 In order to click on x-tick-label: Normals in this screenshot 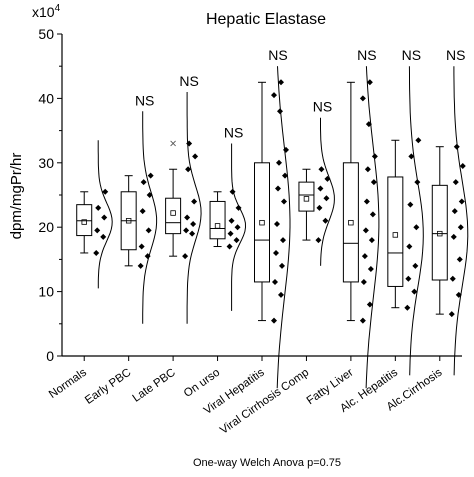, I will do `click(68, 383)`.